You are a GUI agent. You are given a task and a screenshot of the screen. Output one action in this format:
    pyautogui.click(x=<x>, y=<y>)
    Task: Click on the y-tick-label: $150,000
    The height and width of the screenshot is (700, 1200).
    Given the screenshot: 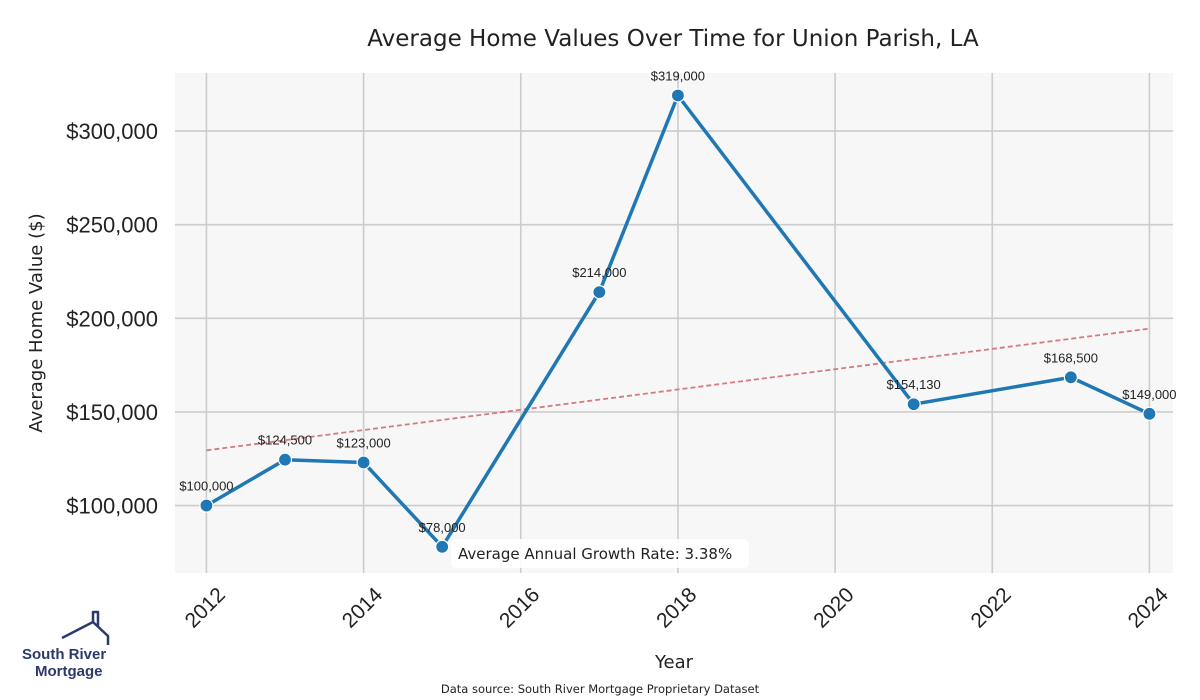 What is the action you would take?
    pyautogui.click(x=112, y=412)
    